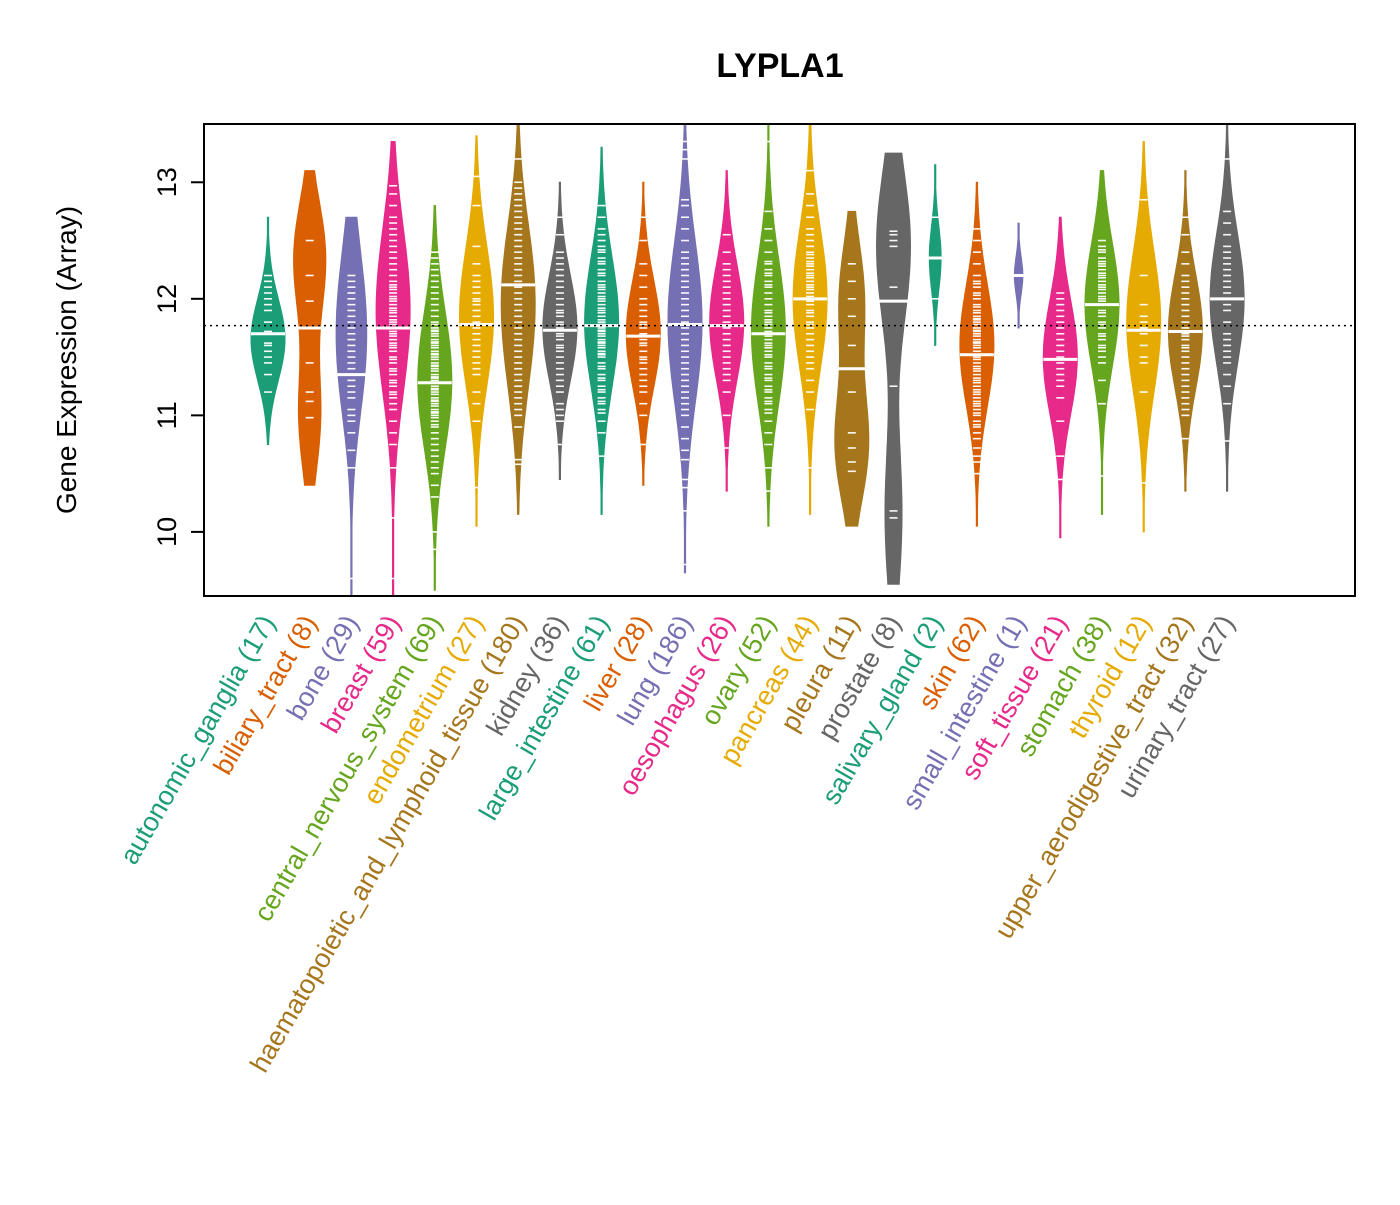  What do you see at coordinates (167, 532) in the screenshot?
I see `y-tick-label: 10` at bounding box center [167, 532].